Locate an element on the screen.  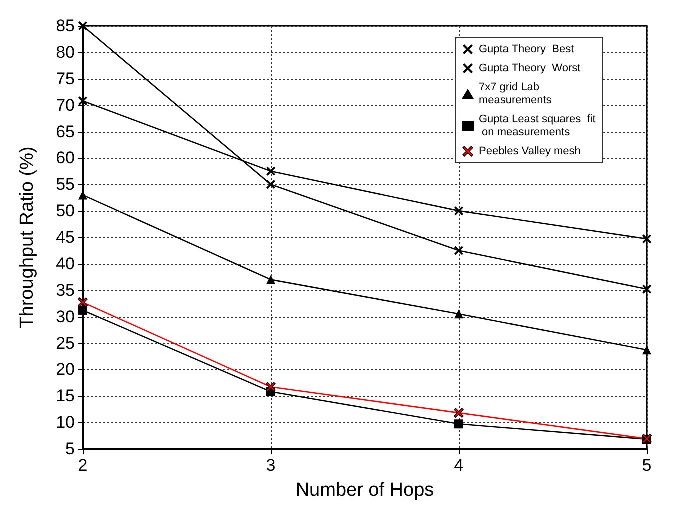
x-axis-title: Number of Hops is located at coordinates (365, 490).